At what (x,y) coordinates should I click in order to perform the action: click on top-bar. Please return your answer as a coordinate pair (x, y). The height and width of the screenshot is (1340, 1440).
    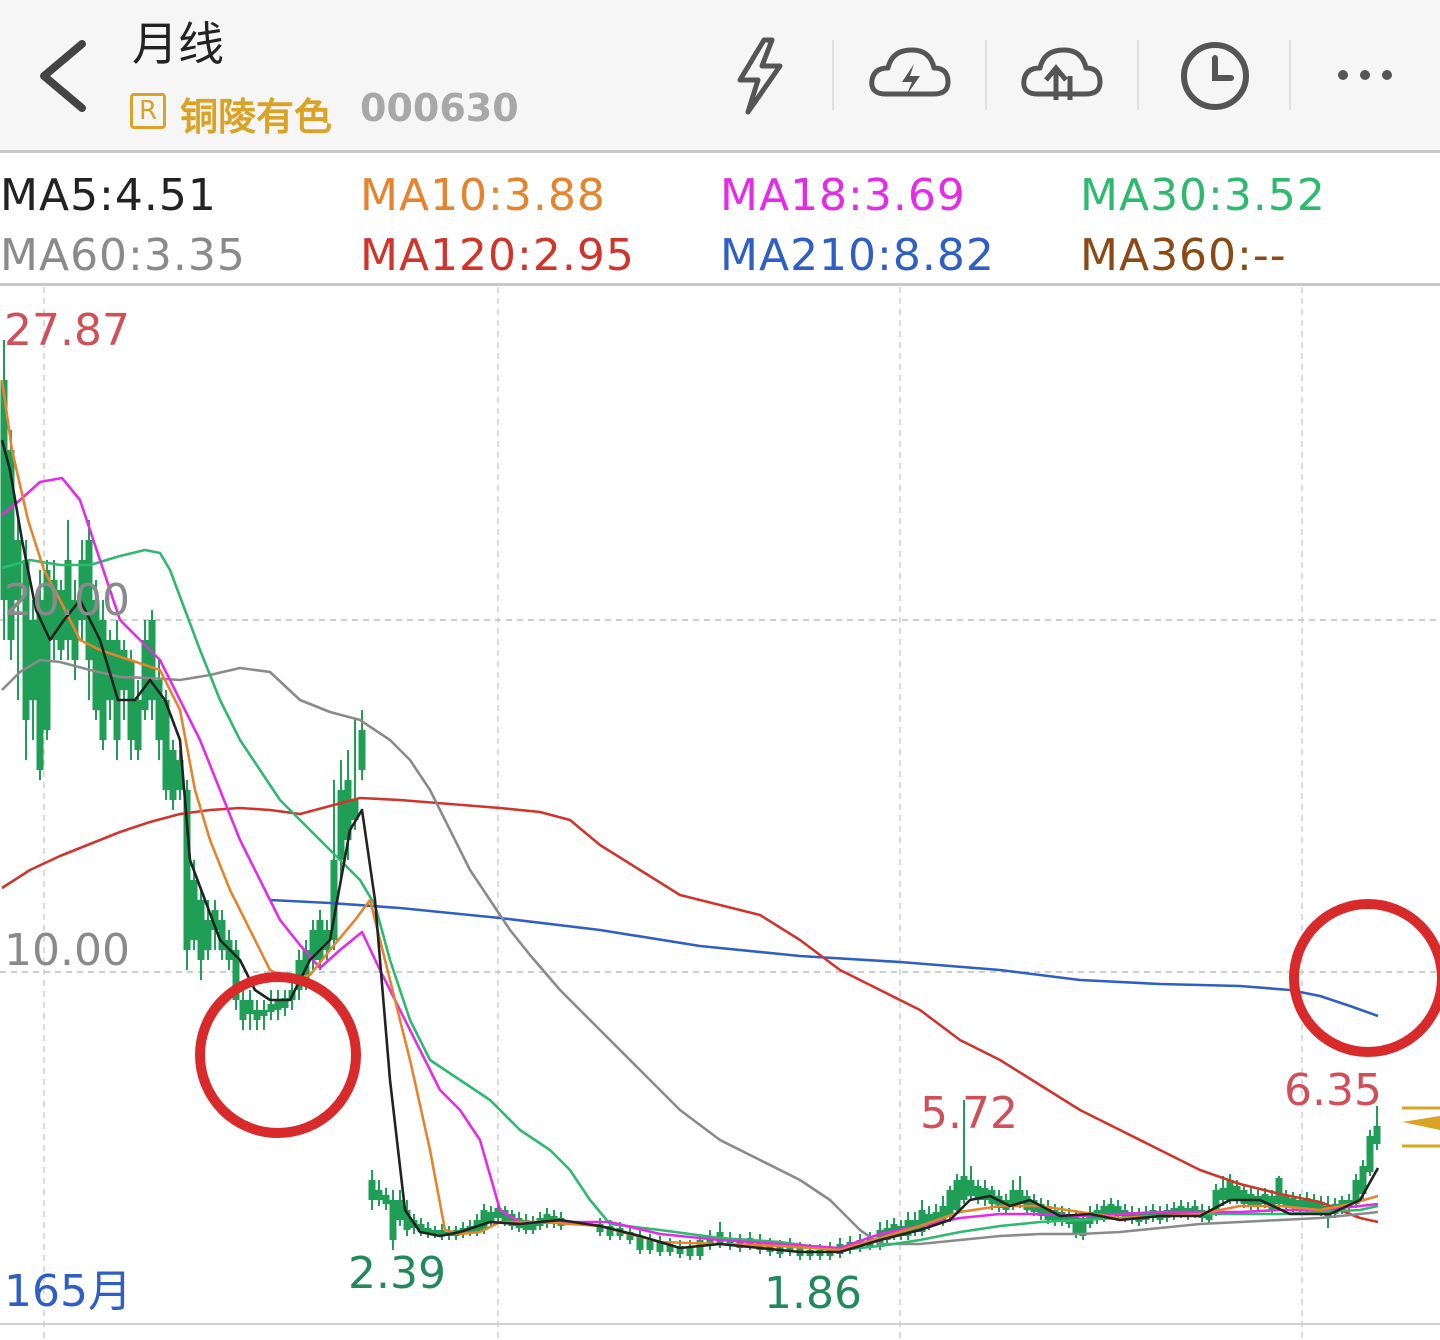
    Looking at the image, I should click on (720, 75).